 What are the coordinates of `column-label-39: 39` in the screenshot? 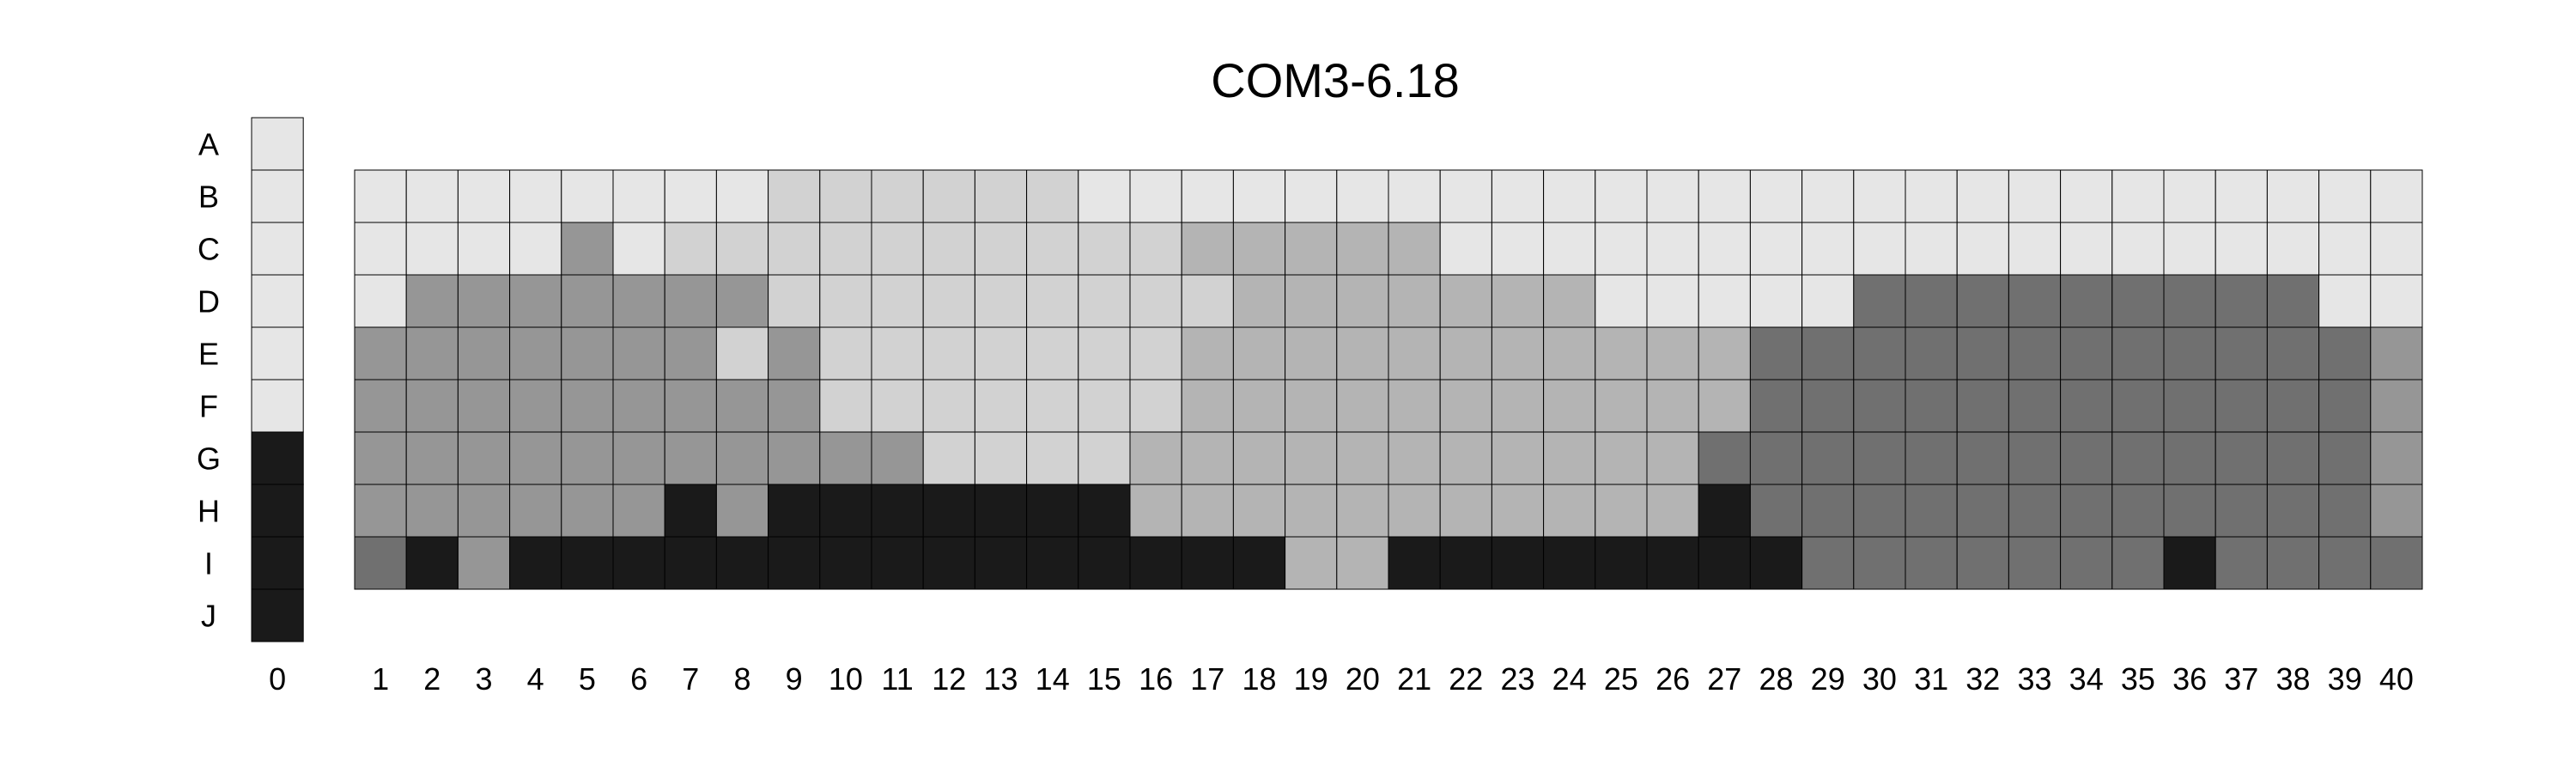 It's located at (2345, 679).